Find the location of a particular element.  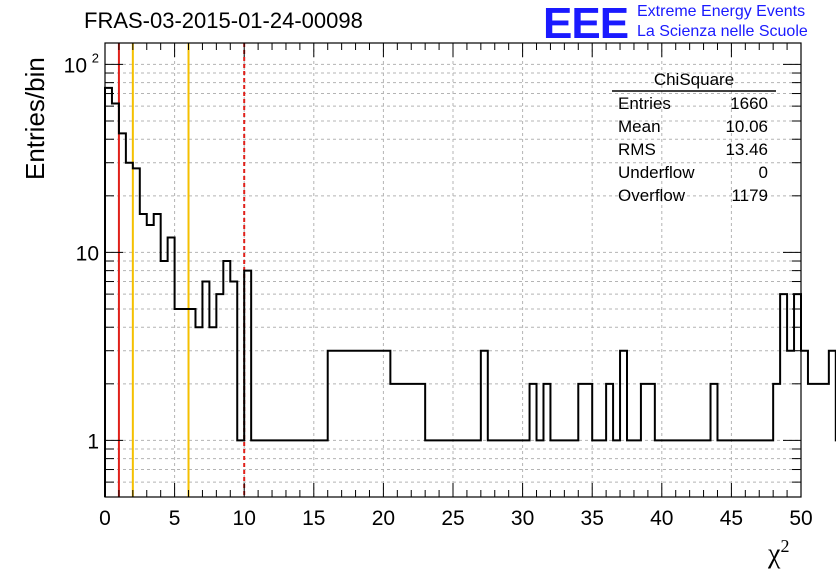

stats-row-value: 13.46 is located at coordinates (746, 149).